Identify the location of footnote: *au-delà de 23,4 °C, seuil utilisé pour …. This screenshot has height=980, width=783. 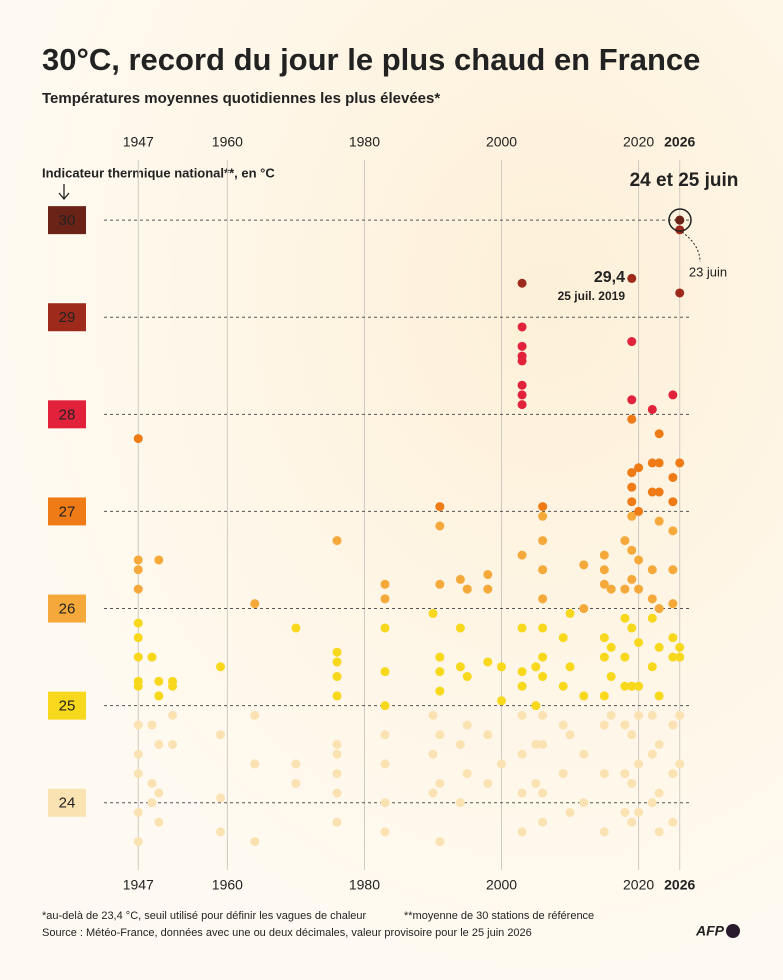
(204, 916).